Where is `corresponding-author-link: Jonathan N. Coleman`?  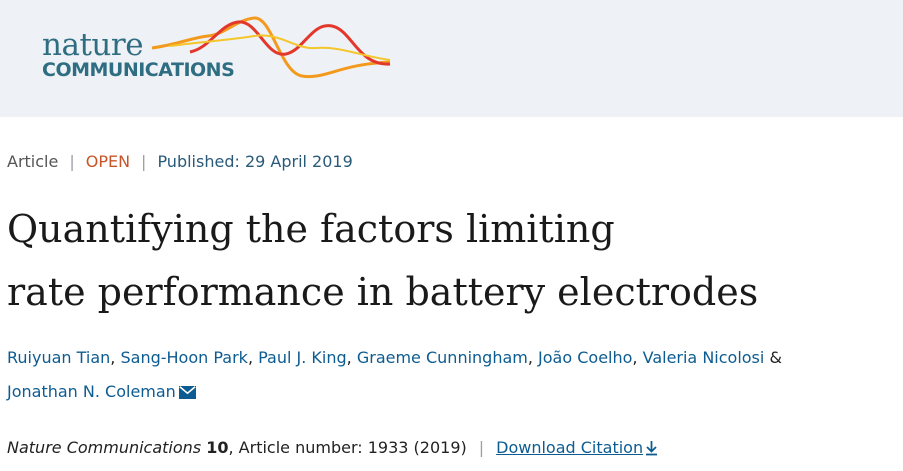 corresponding-author-link: Jonathan N. Coleman is located at coordinates (91, 391).